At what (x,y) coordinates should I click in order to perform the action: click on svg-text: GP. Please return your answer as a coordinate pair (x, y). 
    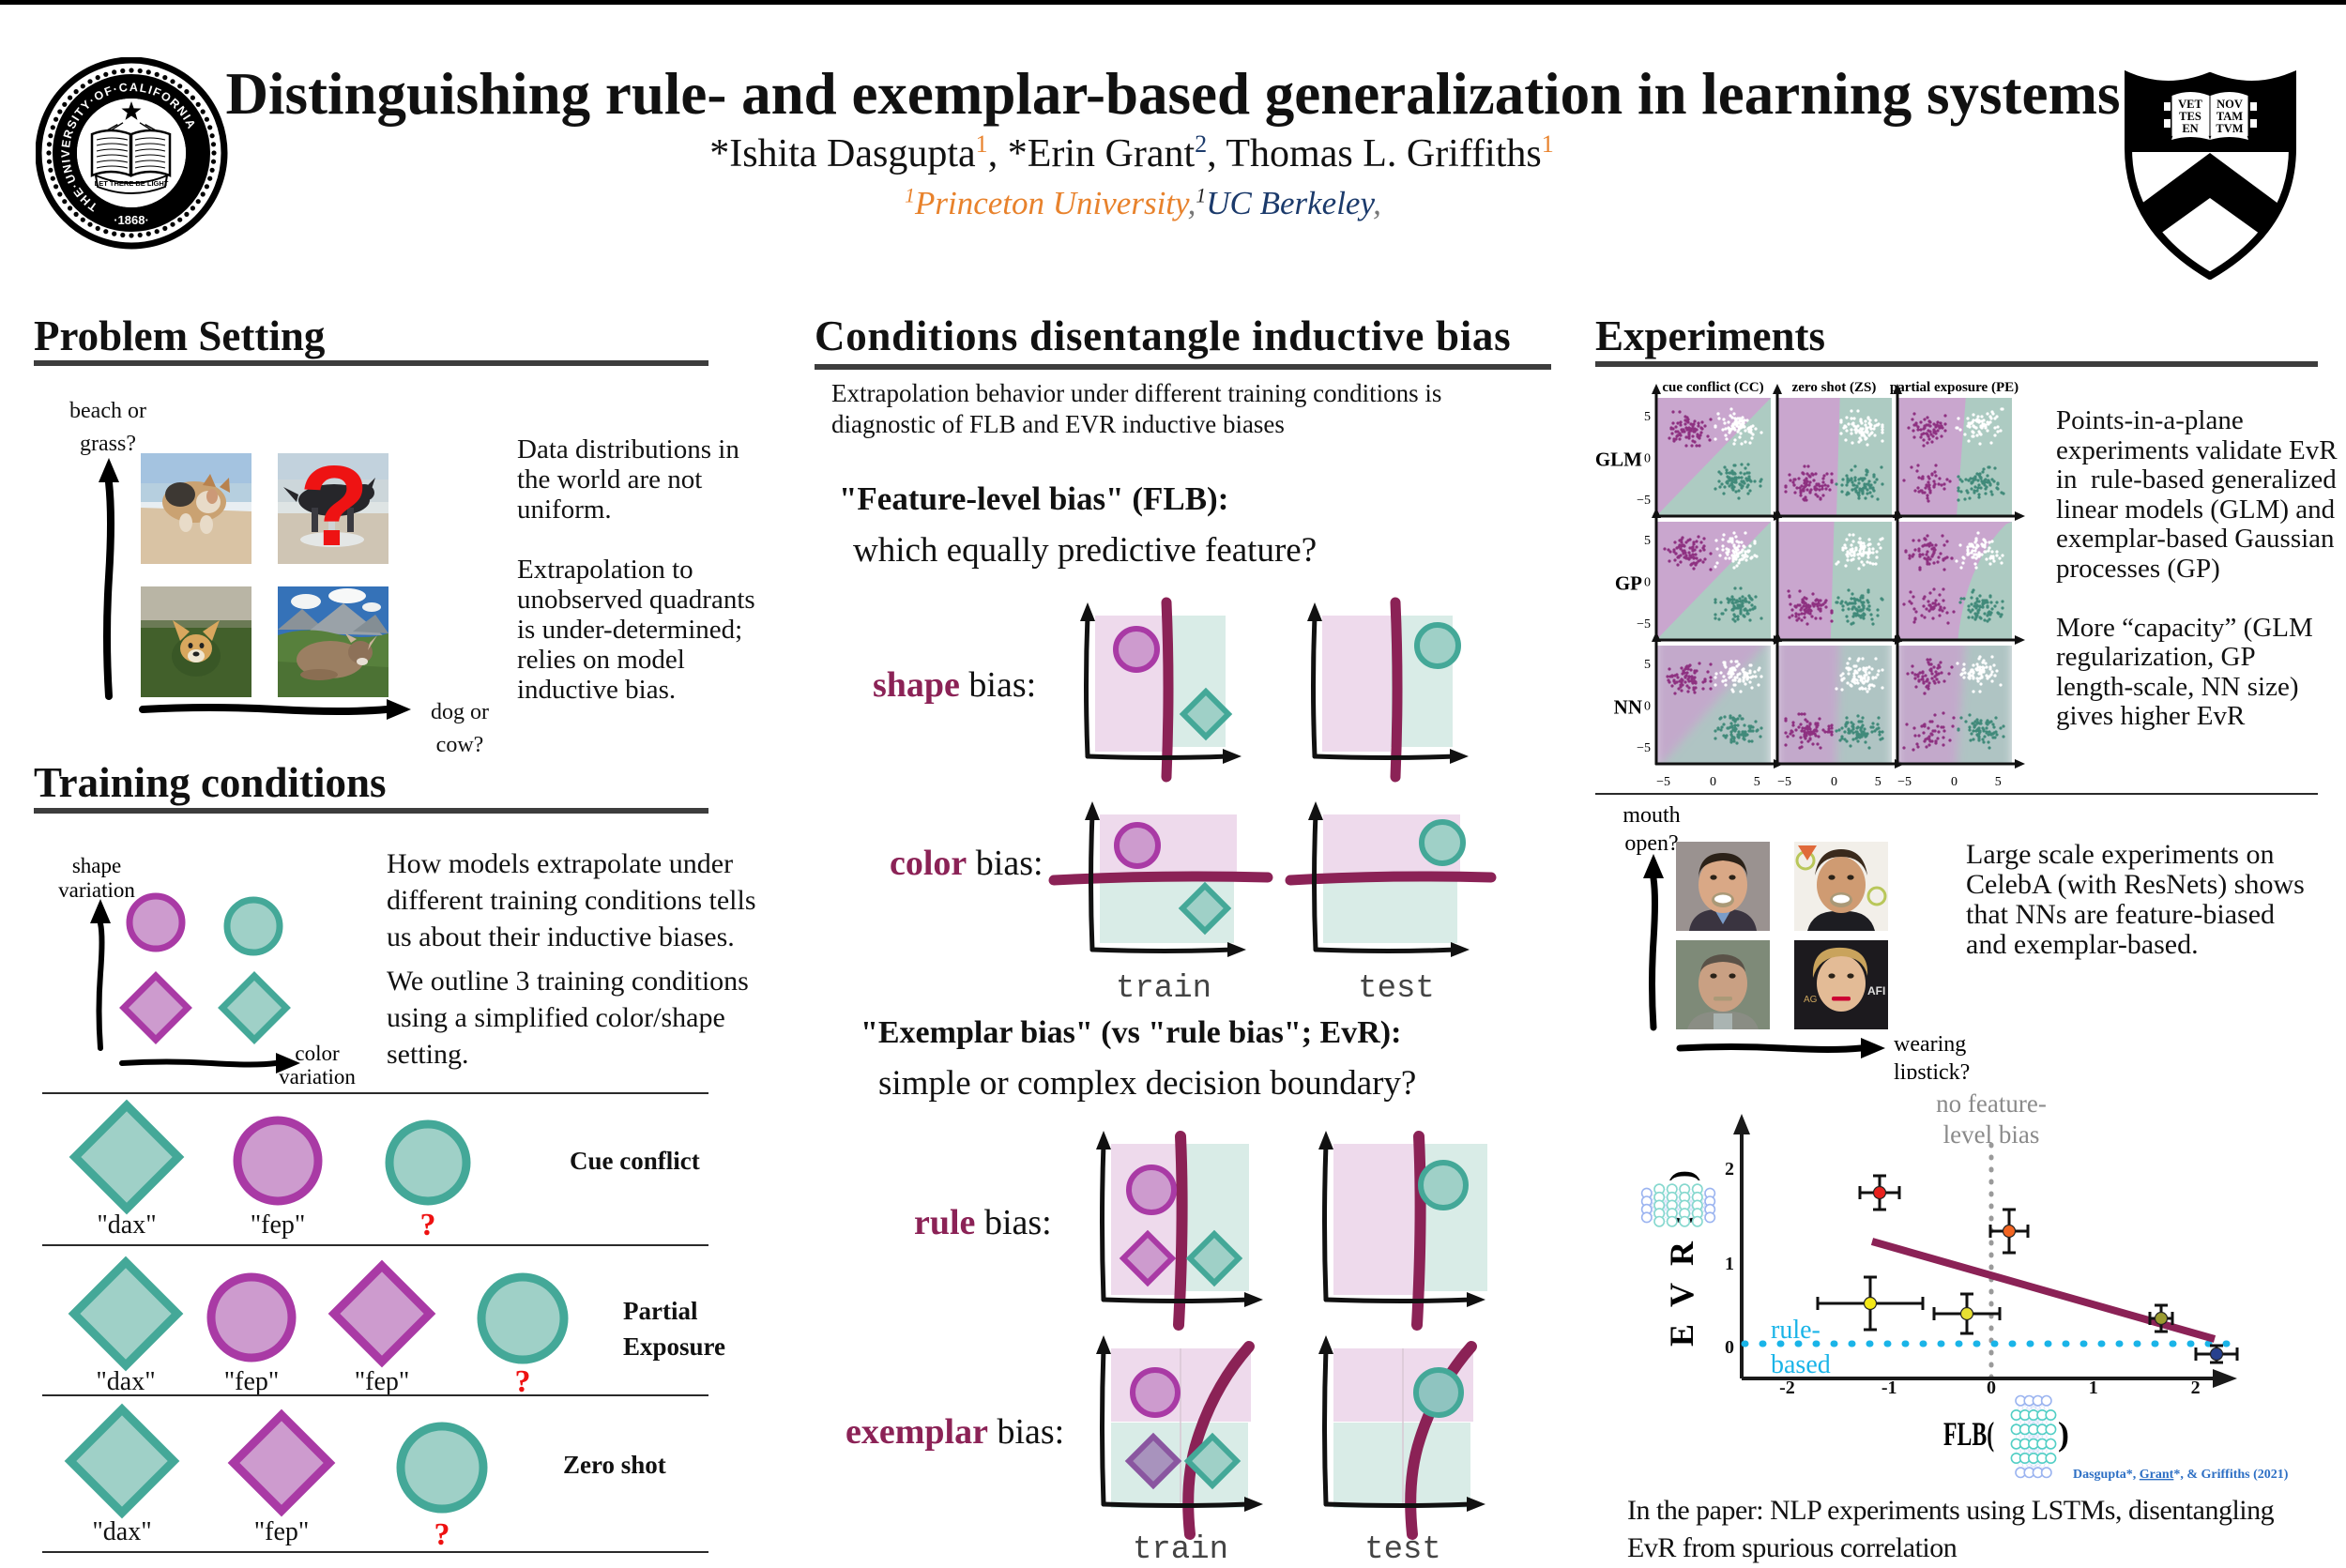
    Looking at the image, I should click on (1628, 583).